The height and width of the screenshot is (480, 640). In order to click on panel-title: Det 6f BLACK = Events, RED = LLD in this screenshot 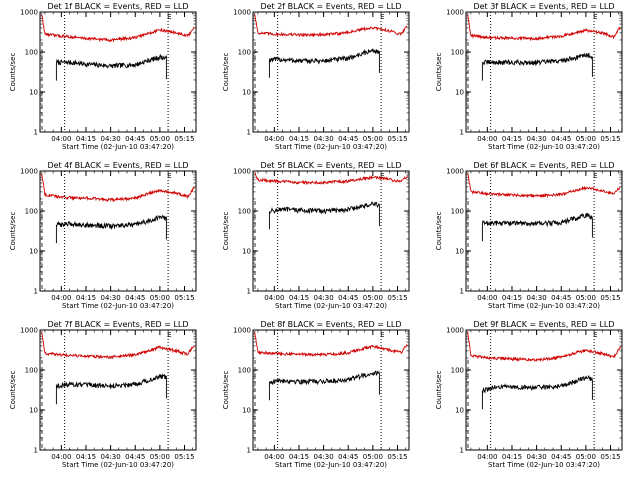, I will do `click(543, 165)`.